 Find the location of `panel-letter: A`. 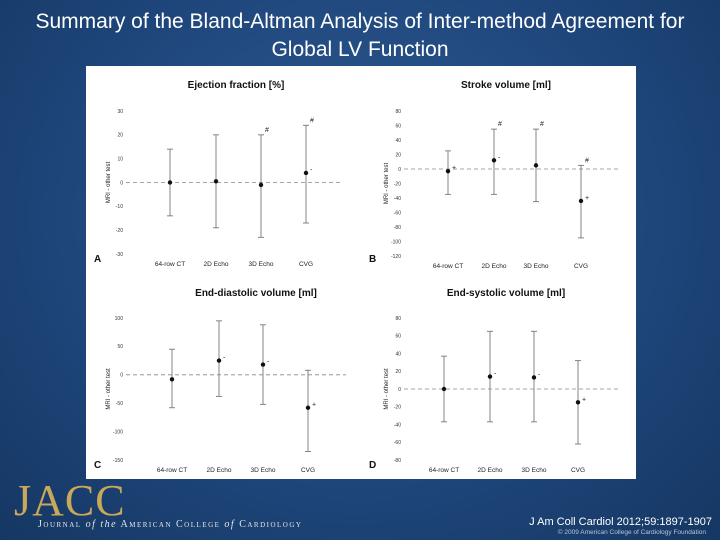

panel-letter: A is located at coordinates (97, 259).